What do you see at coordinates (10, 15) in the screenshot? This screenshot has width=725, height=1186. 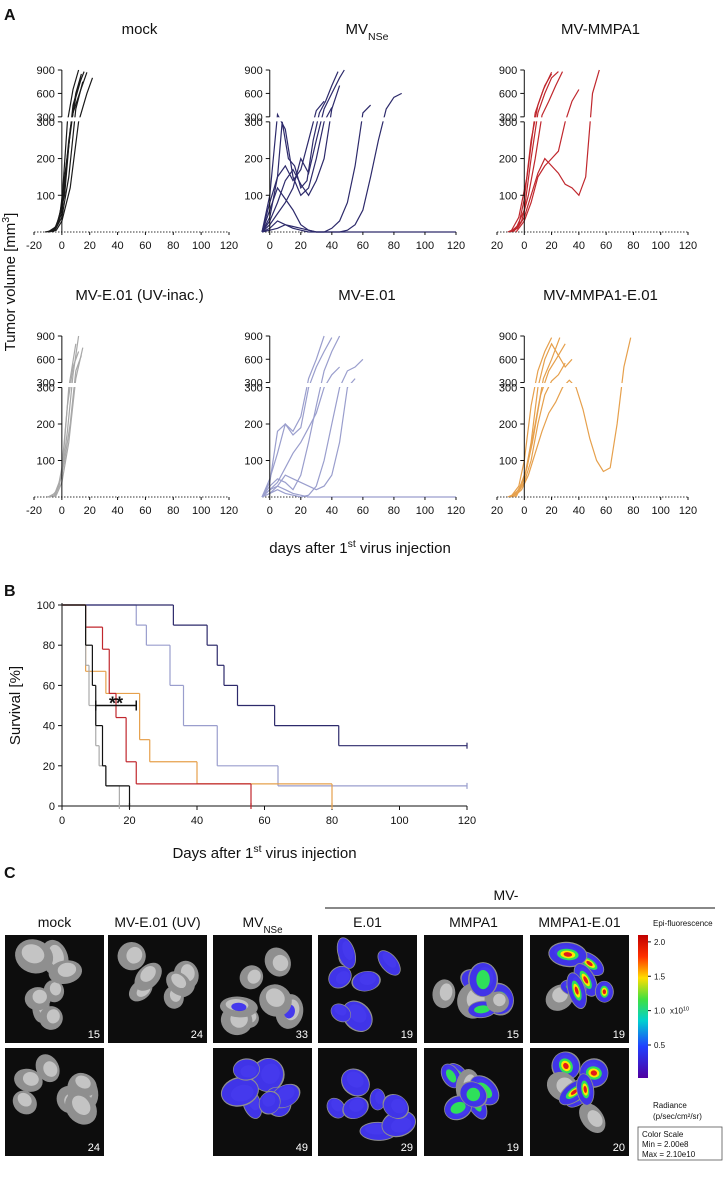 I see `panel-label: A` at bounding box center [10, 15].